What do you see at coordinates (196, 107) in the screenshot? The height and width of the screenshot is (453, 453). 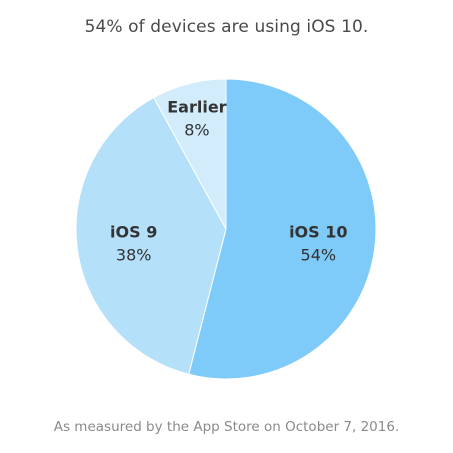 I see `slice-label-earlier: Earlier` at bounding box center [196, 107].